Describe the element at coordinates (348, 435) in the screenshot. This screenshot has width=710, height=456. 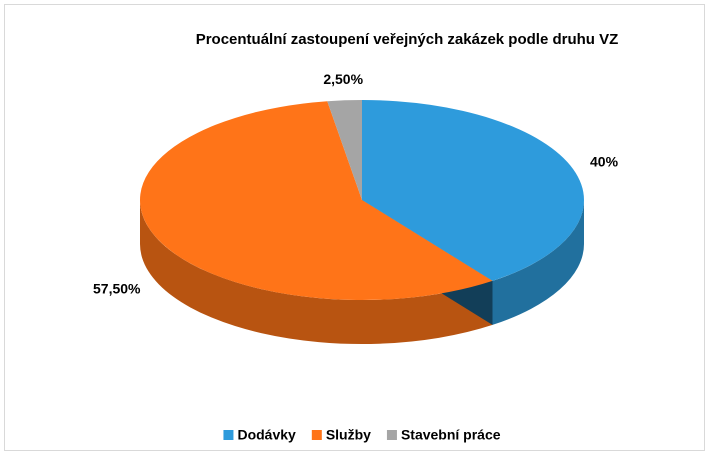
I see `legend-label: Služby` at that location.